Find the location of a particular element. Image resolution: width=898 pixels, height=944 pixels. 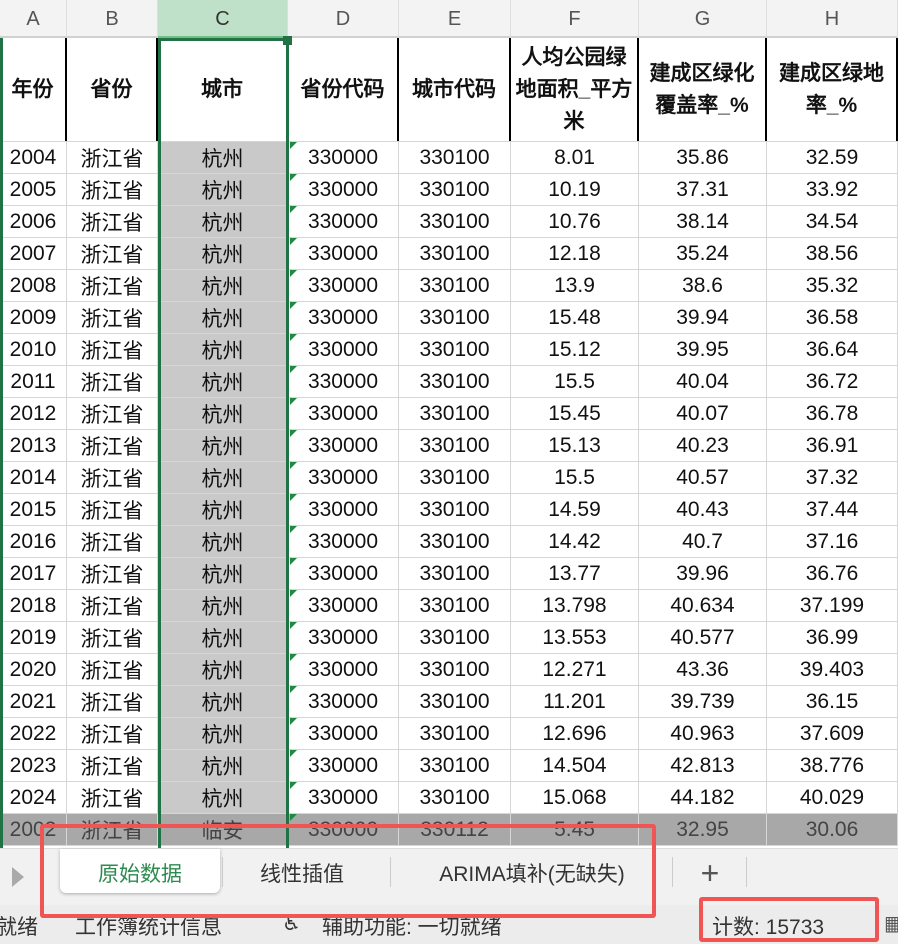

cell-g: 40.634 is located at coordinates (703, 605).